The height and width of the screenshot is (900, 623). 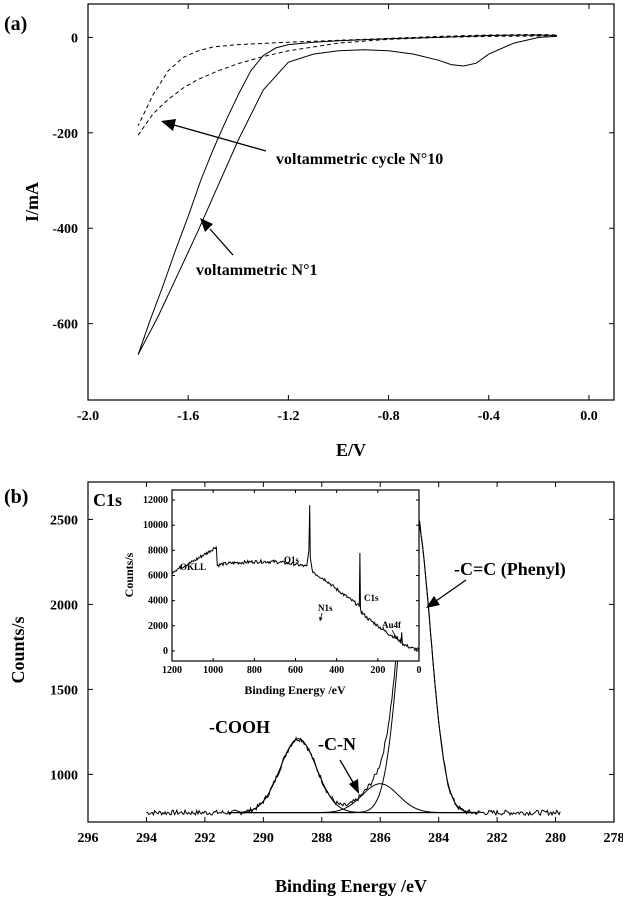 What do you see at coordinates (165, 651) in the screenshot?
I see `inset-y-tick-label: 0` at bounding box center [165, 651].